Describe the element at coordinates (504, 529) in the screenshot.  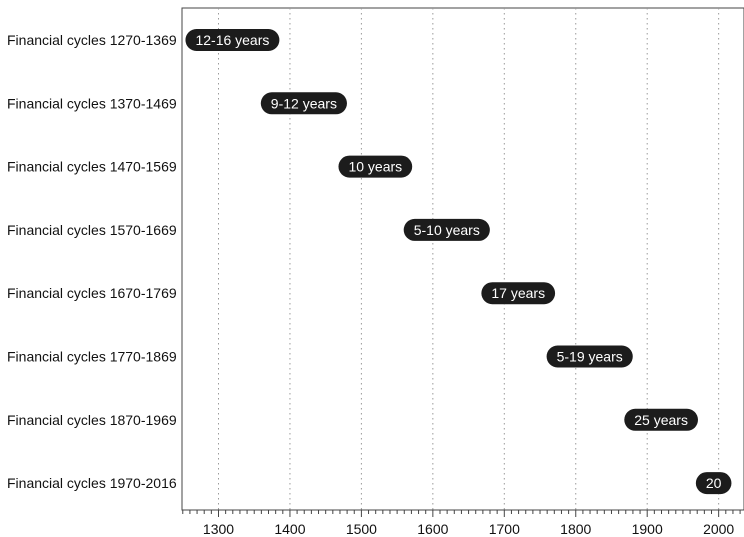
I see `x-tick-label-1700: 1700` at that location.